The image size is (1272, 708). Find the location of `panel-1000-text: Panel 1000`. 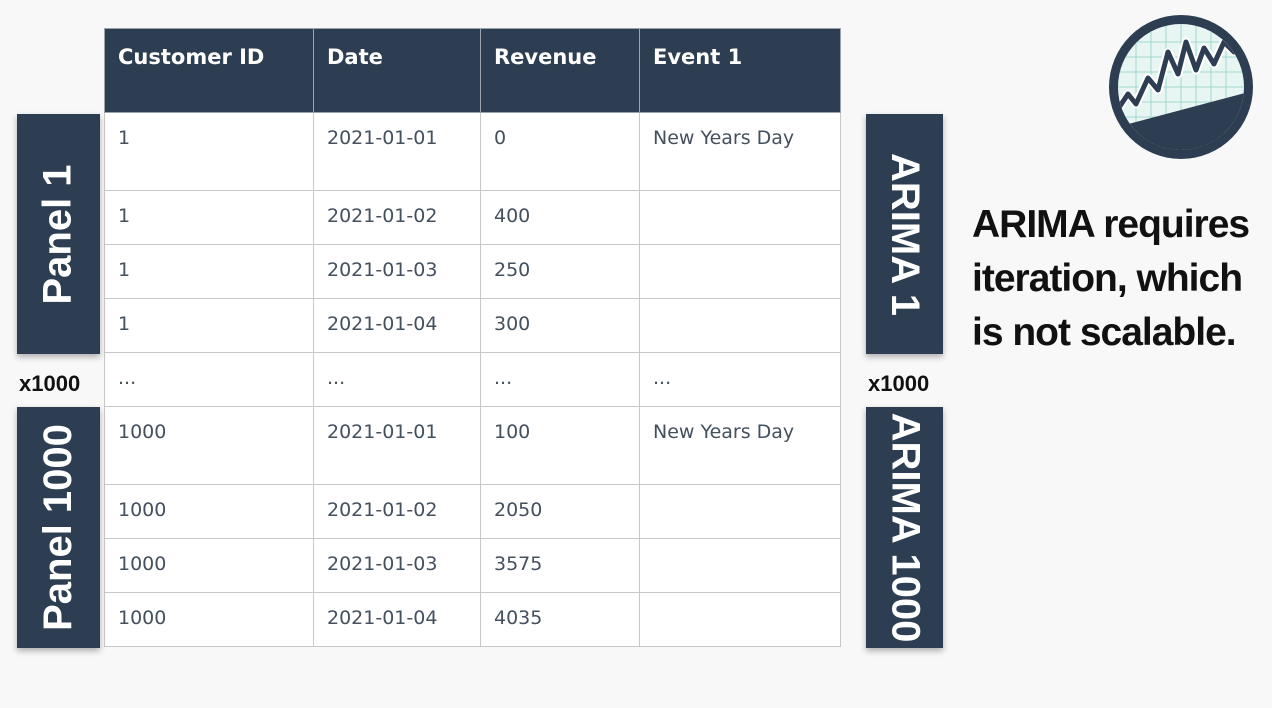

panel-1000-text: Panel 1000 is located at coordinates (58, 527).